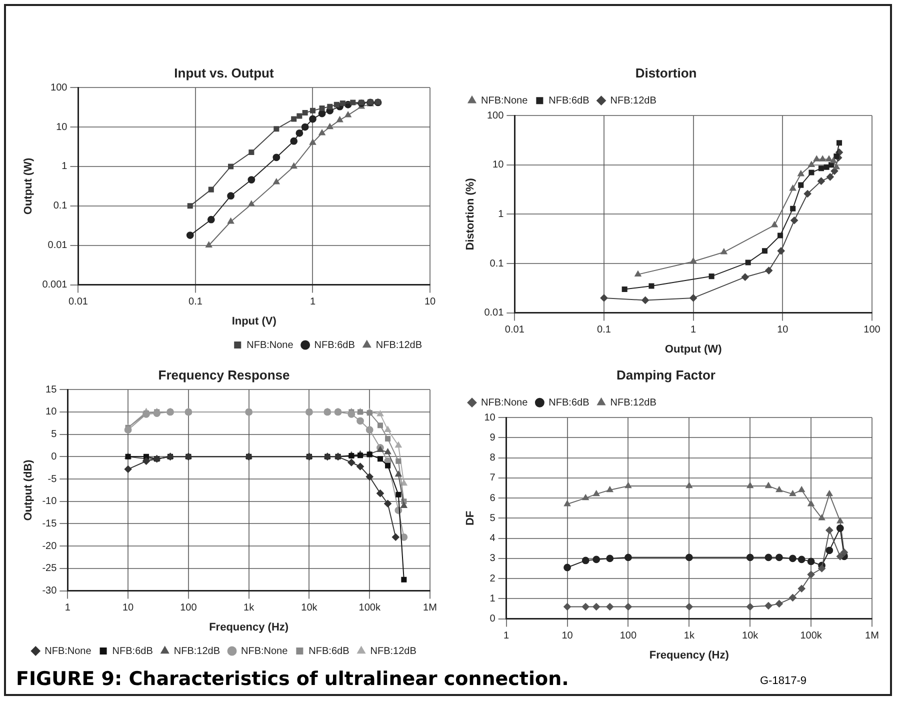 Image resolution: width=900 pixels, height=704 pixels. What do you see at coordinates (470, 518) in the screenshot?
I see `y-axis-title: DF` at bounding box center [470, 518].